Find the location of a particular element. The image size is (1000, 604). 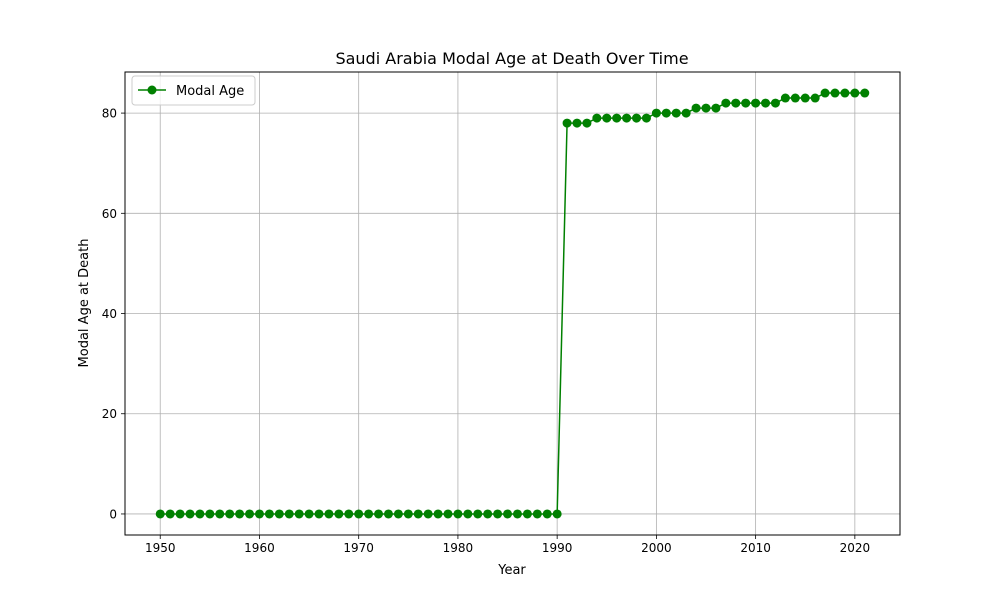

x-tick-label: 1970 is located at coordinates (358, 548).